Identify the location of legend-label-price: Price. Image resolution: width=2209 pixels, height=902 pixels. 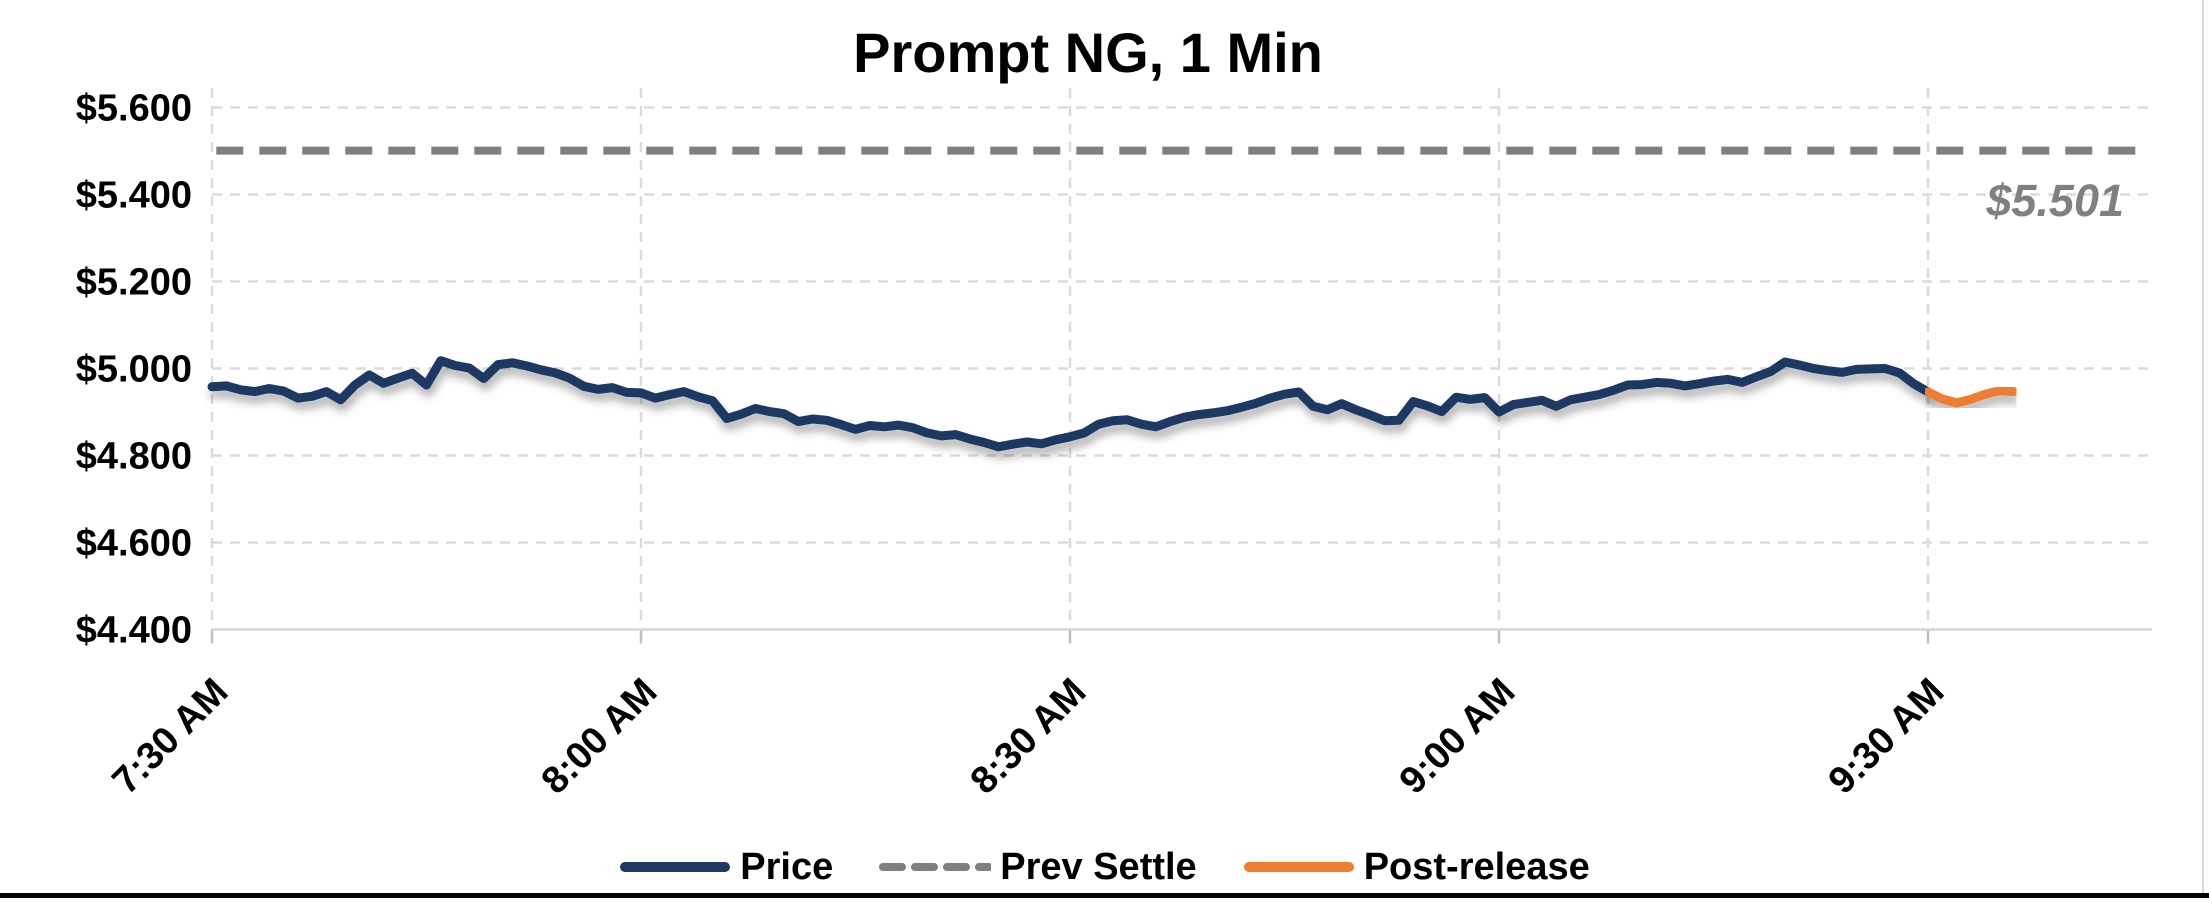
(787, 866).